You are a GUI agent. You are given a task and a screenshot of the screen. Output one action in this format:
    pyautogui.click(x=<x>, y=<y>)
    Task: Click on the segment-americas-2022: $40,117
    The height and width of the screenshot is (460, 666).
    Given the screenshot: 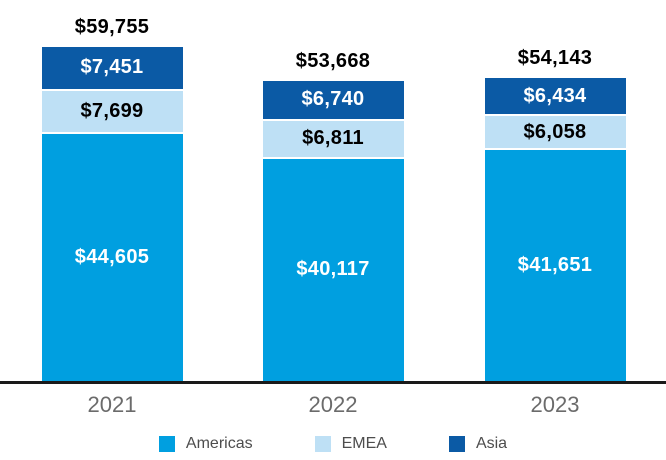 What is the action you would take?
    pyautogui.click(x=333, y=268)
    